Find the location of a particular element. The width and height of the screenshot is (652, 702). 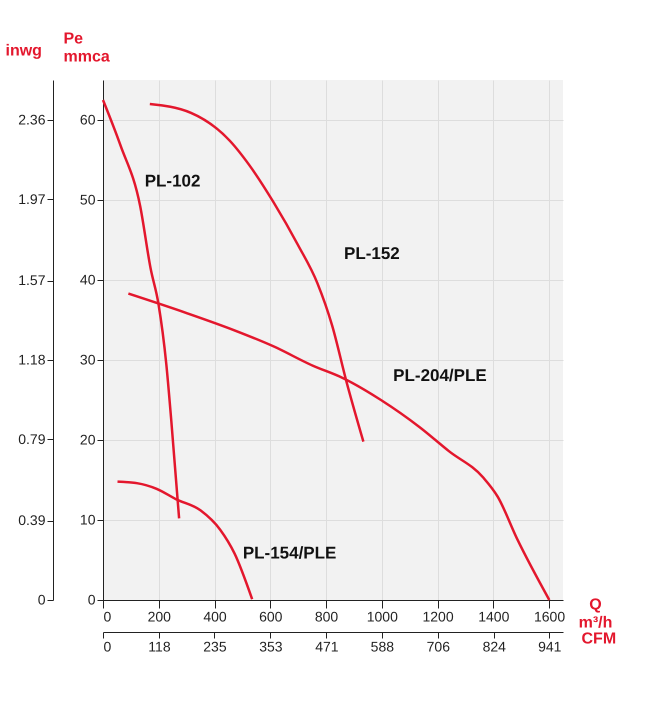

y-tick-label: 60 is located at coordinates (88, 120).